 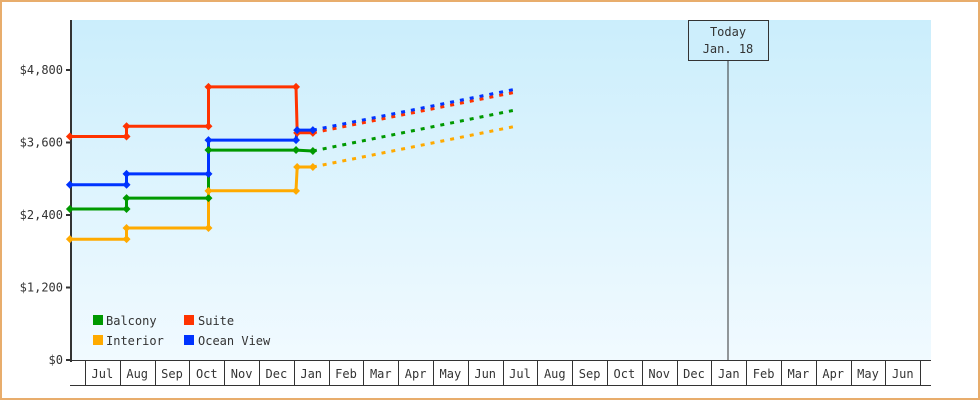 I want to click on projection-line-suite, so click(x=414, y=112).